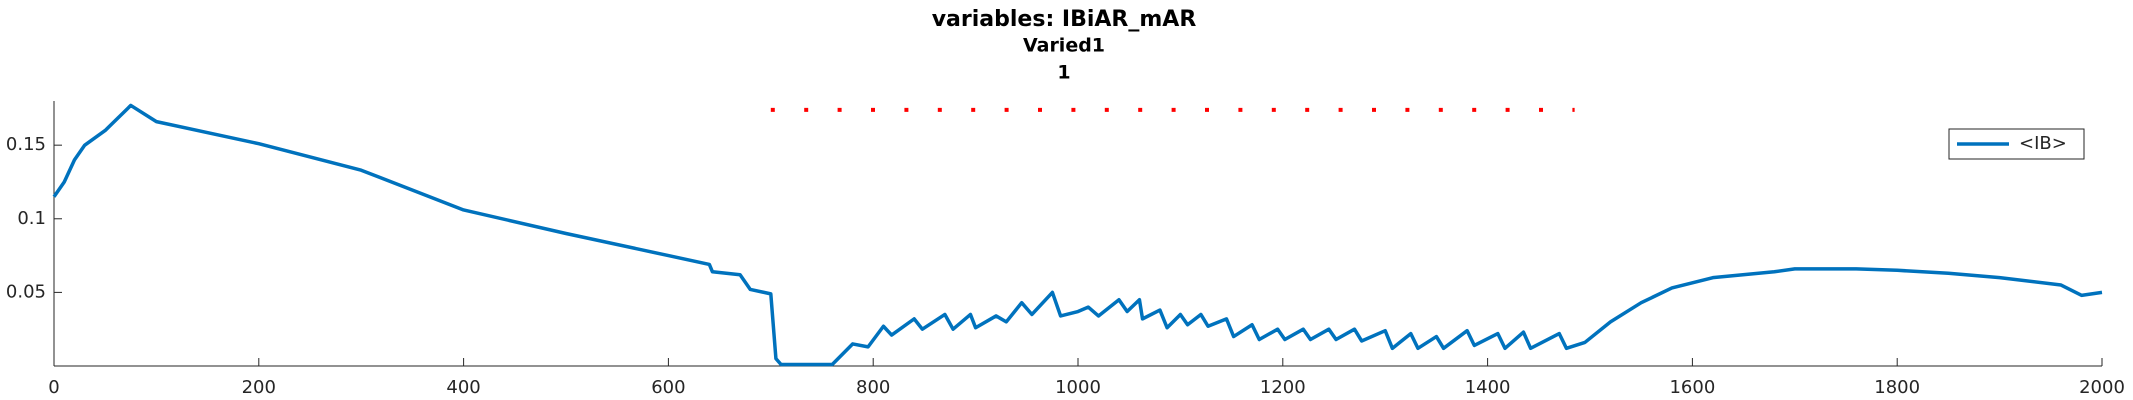  What do you see at coordinates (26, 144) in the screenshot?
I see `y-tick-label: 0.15` at bounding box center [26, 144].